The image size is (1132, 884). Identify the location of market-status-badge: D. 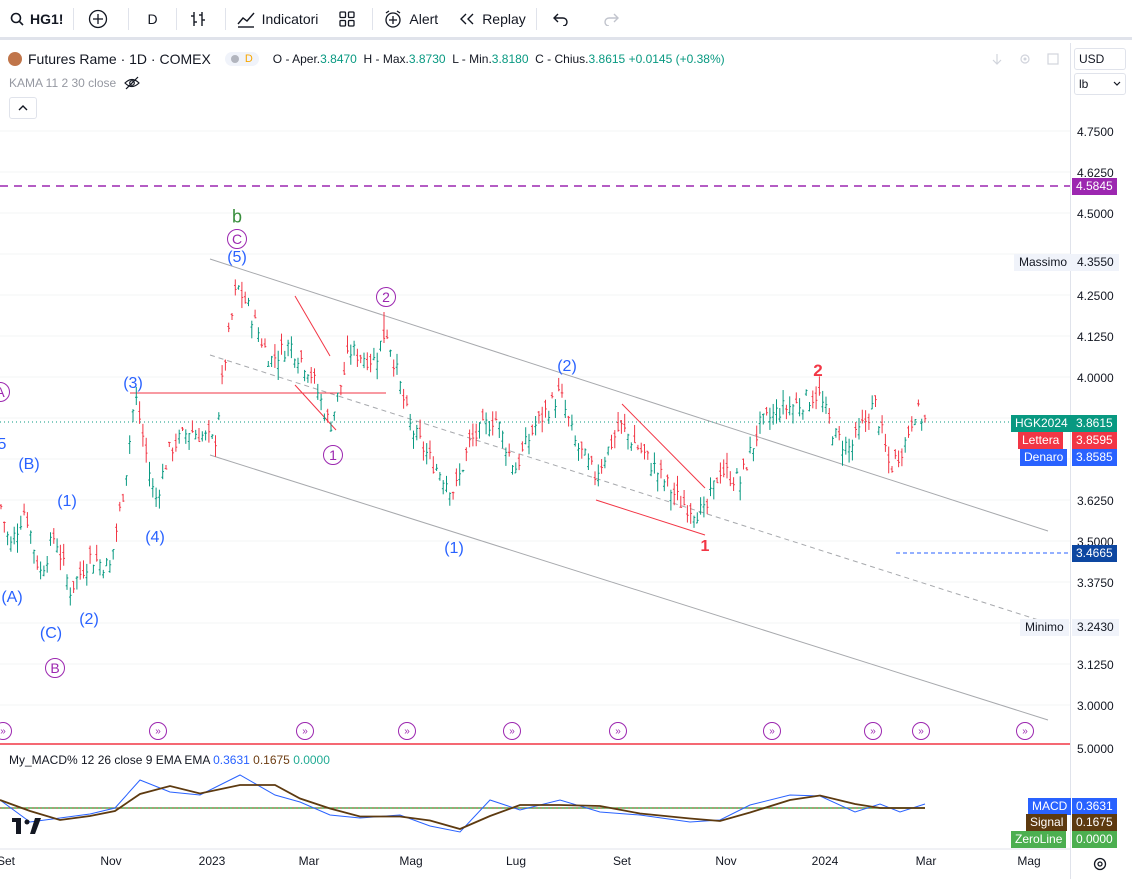
(241, 59).